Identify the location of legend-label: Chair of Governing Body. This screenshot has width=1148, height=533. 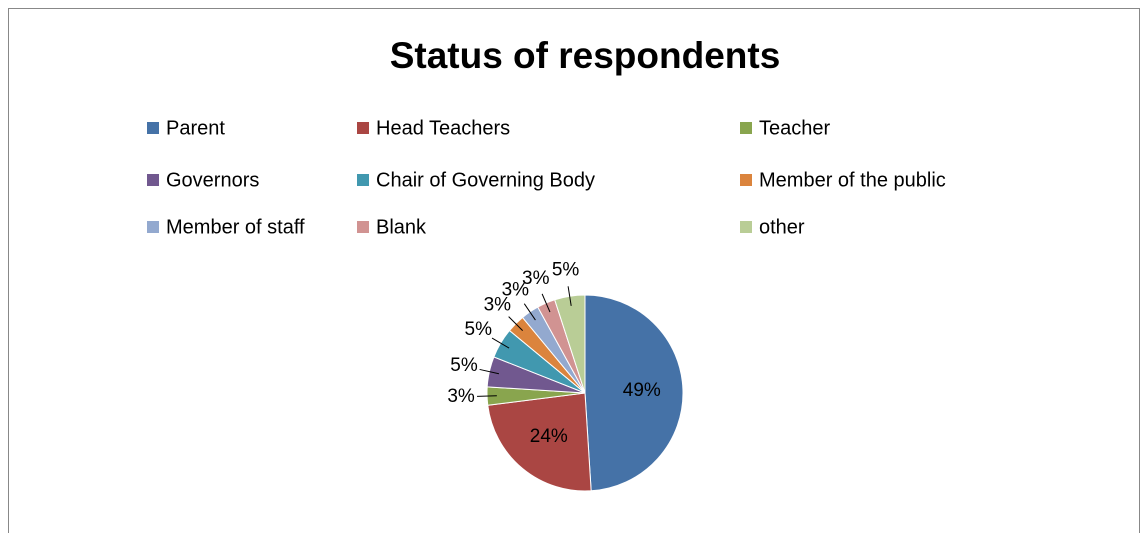
(485, 180).